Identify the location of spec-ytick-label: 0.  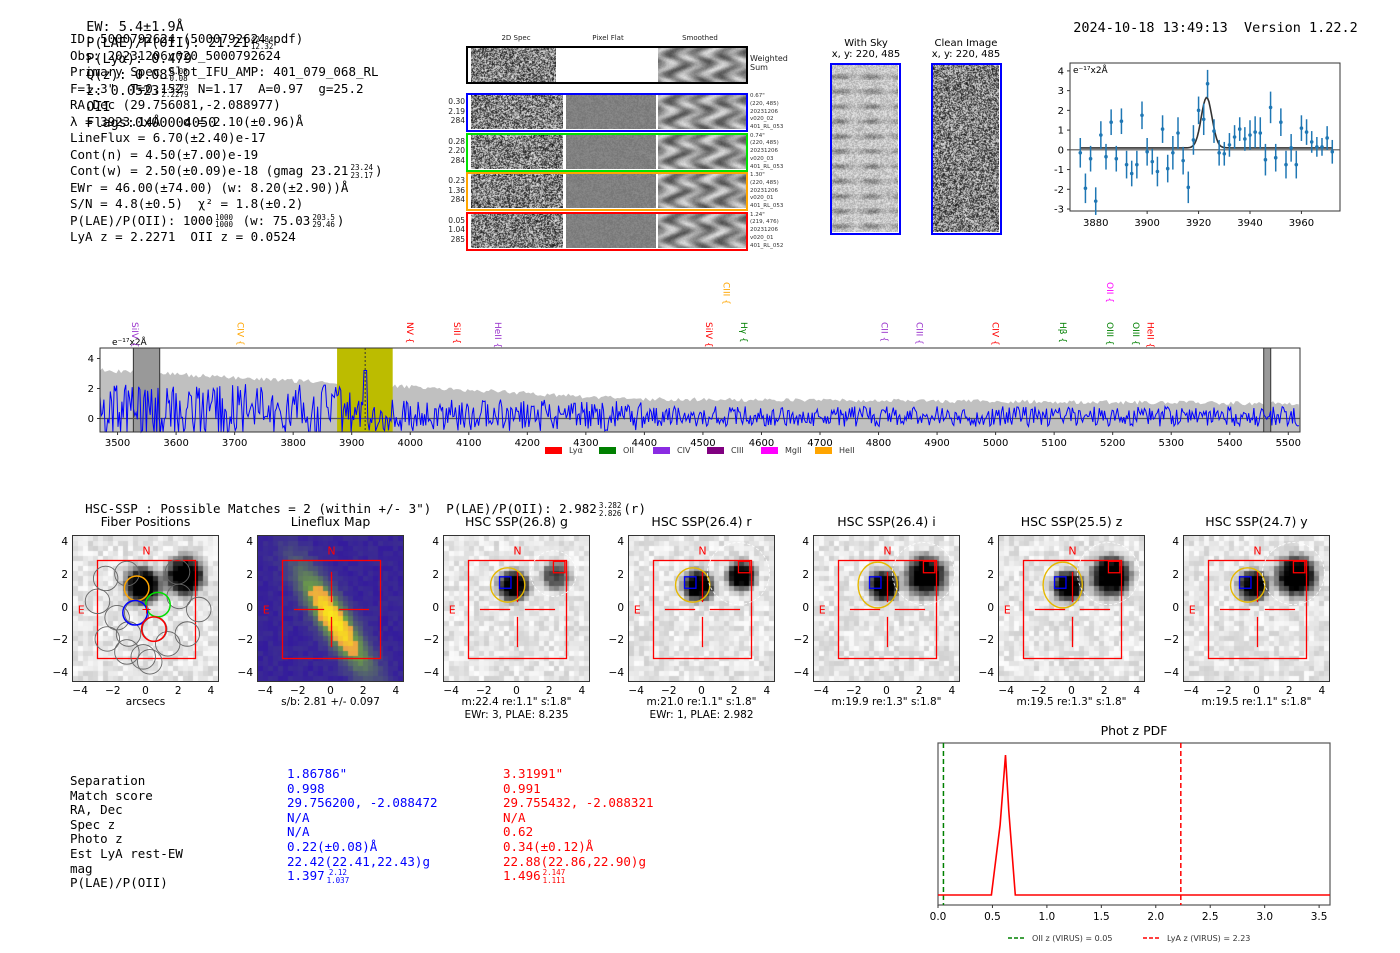
(91, 419).